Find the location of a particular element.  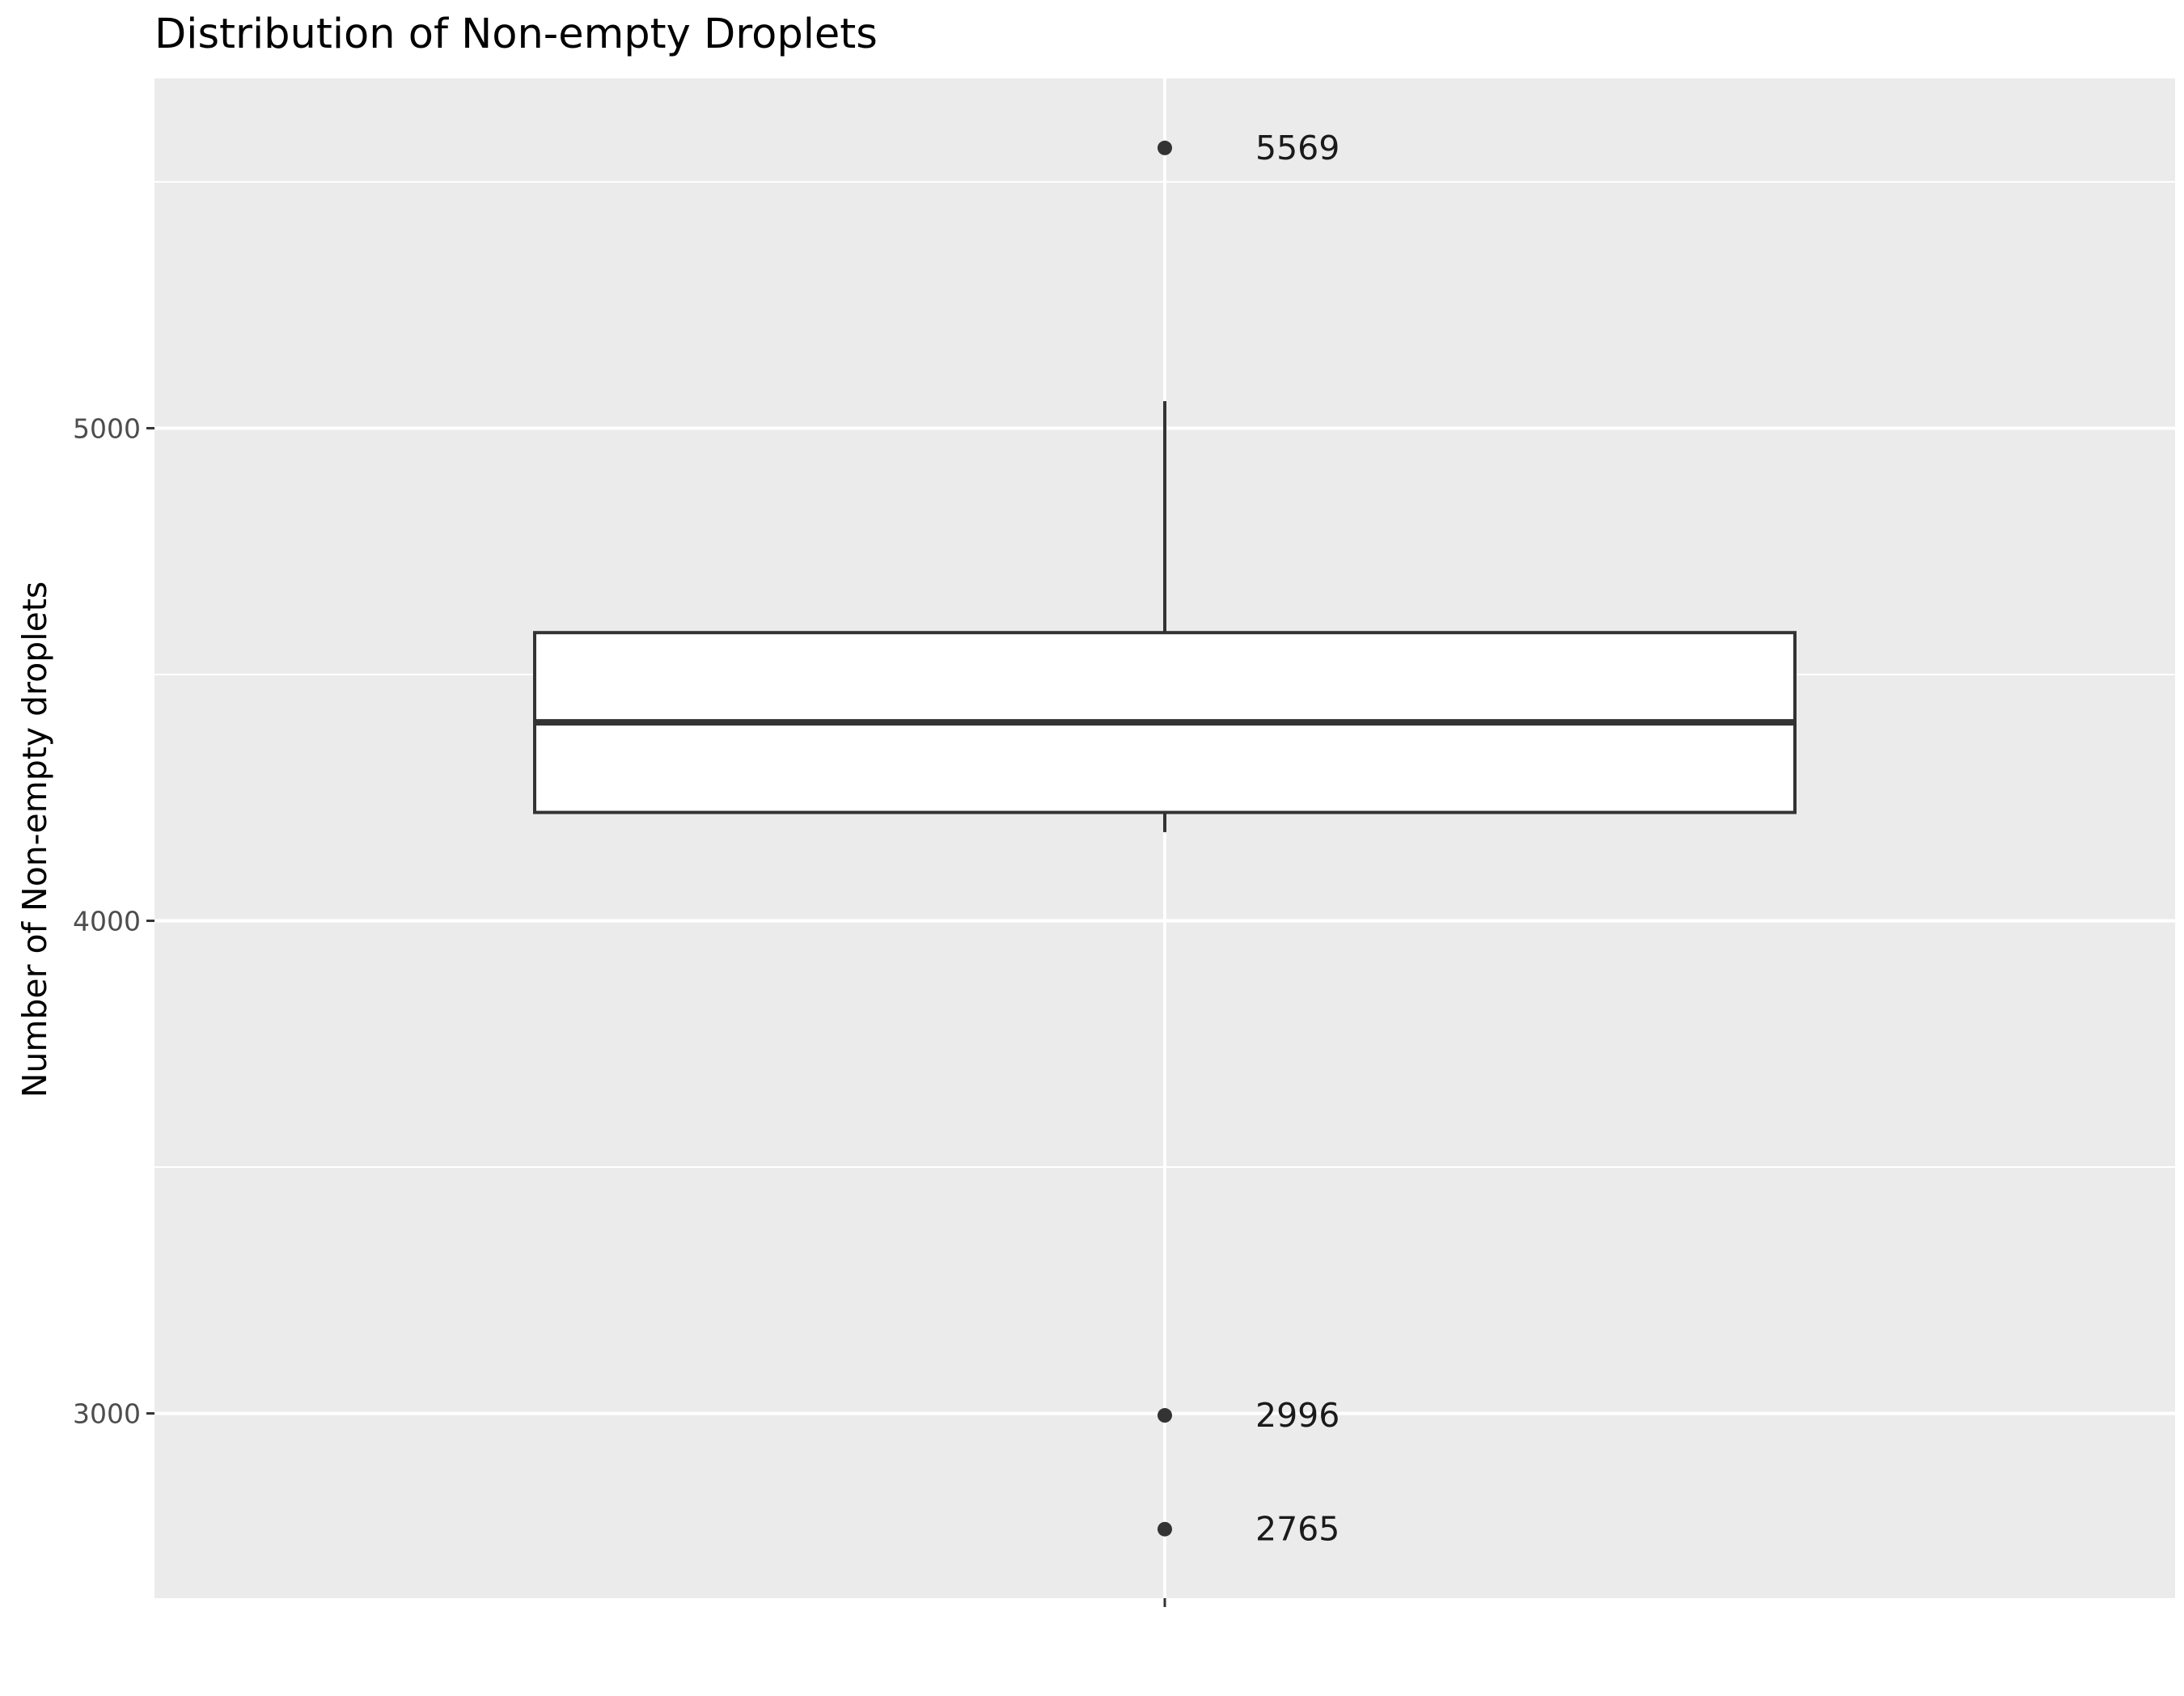

y-tick-label: 4000 is located at coordinates (107, 922).